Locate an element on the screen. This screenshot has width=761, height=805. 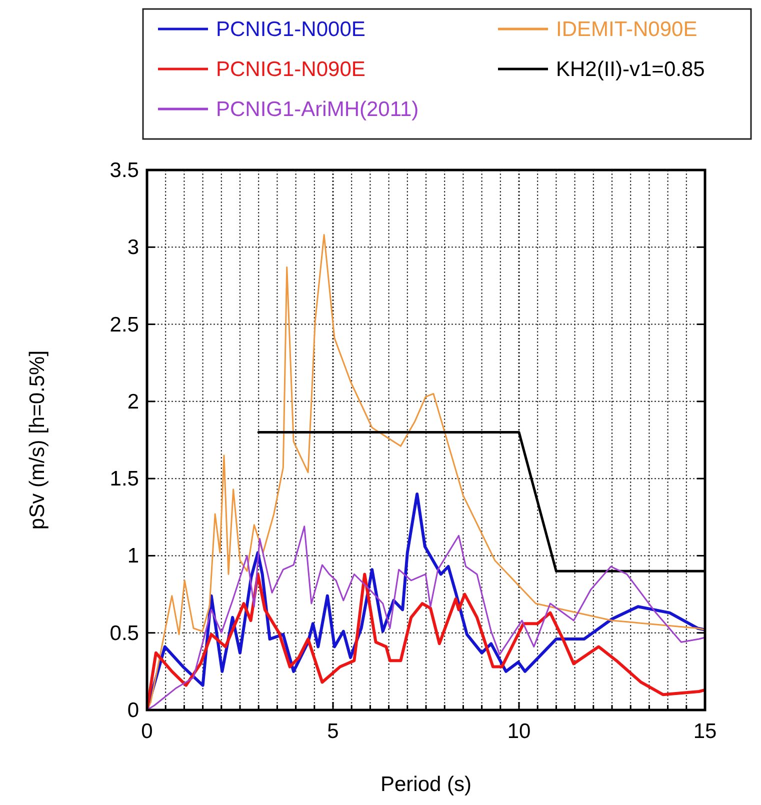
y-tick-label: 0.5 is located at coordinates (124, 633).